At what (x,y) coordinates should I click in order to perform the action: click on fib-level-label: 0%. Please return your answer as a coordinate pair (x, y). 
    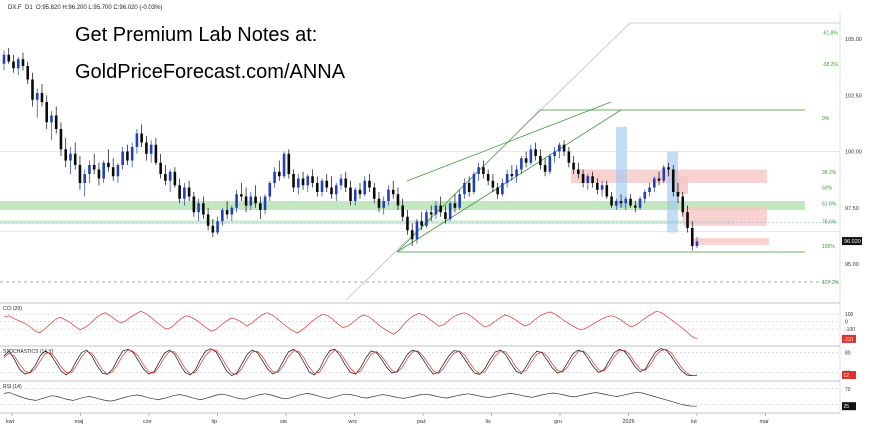
    Looking at the image, I should click on (826, 119).